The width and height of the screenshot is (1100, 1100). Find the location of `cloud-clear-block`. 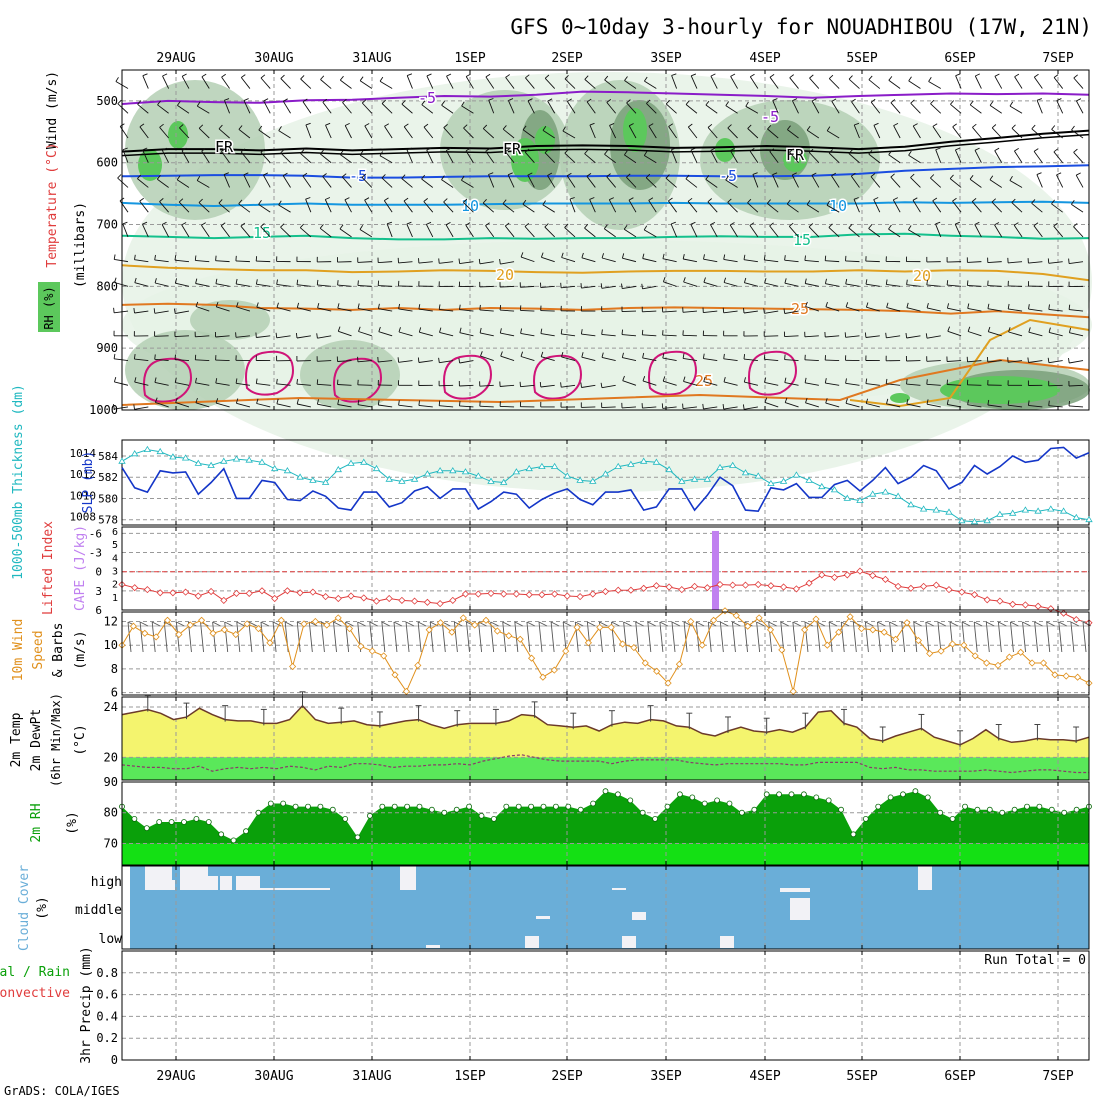

cloud-clear-block is located at coordinates (639, 916).